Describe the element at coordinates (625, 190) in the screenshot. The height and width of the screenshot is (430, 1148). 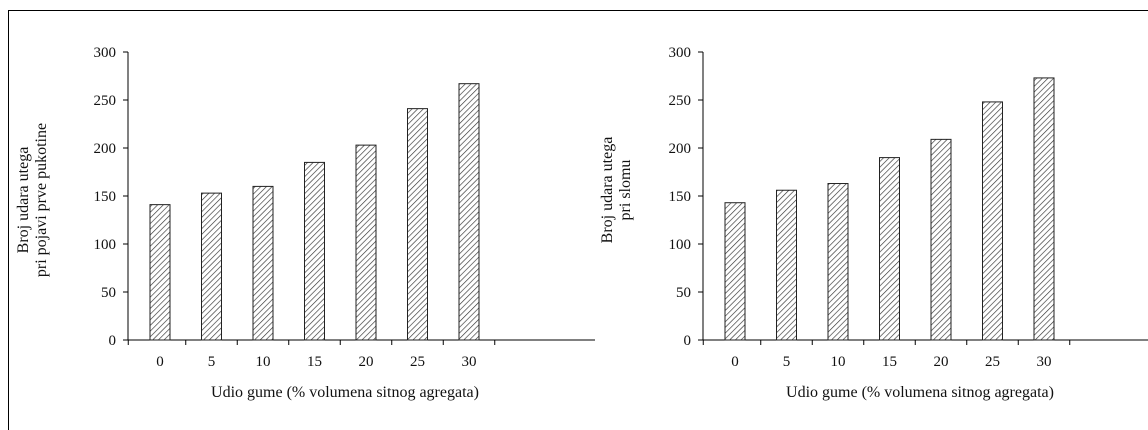
I see `y-axis-label-line-2: pri slomu` at that location.